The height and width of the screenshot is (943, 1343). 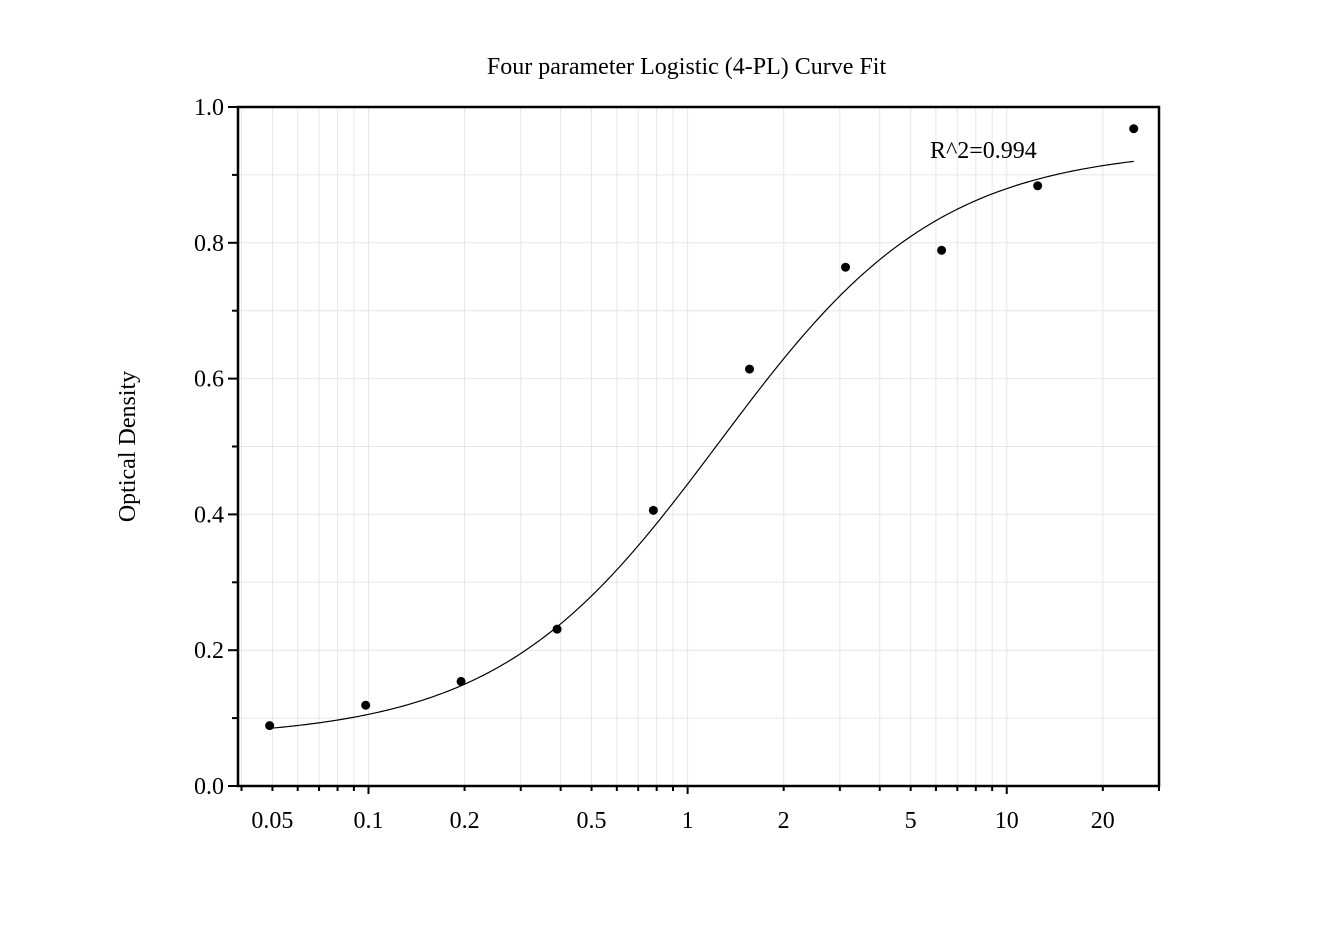 What do you see at coordinates (368, 821) in the screenshot?
I see `x-tick-label: 0.1` at bounding box center [368, 821].